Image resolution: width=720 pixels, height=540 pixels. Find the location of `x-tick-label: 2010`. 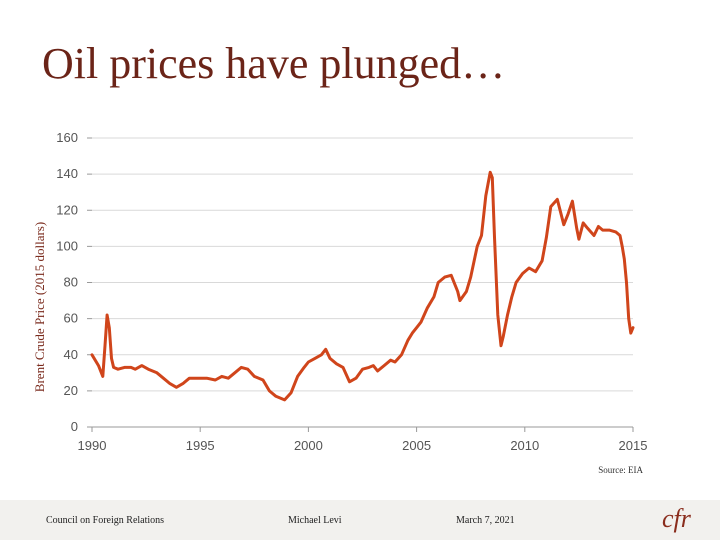

x-tick-label: 2010 is located at coordinates (524, 445).